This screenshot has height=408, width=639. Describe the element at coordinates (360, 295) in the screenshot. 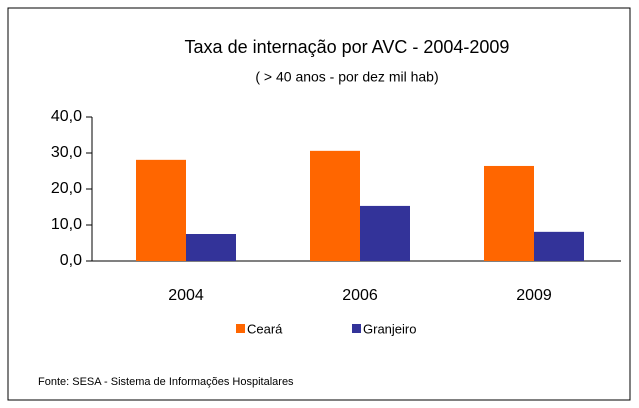

I see `x-tick-label: 2006` at that location.